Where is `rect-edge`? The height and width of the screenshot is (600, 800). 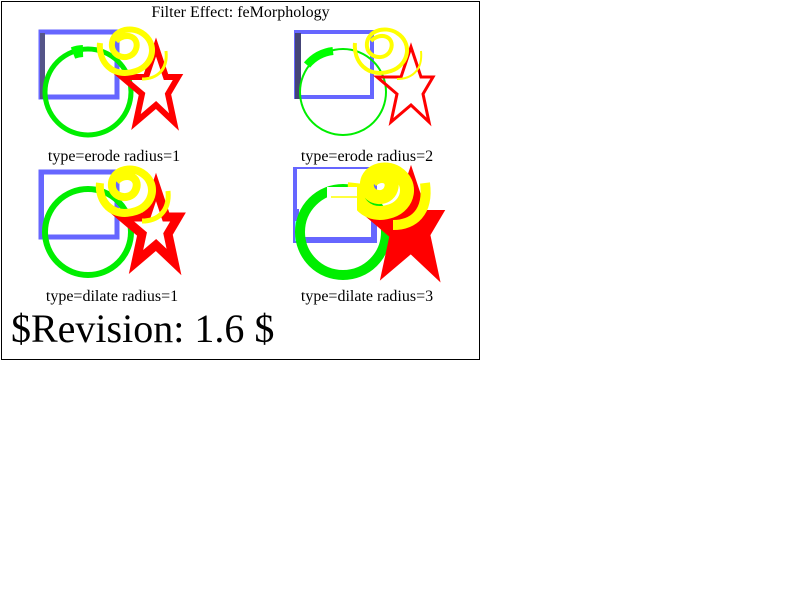
rect-edge is located at coordinates (42, 206).